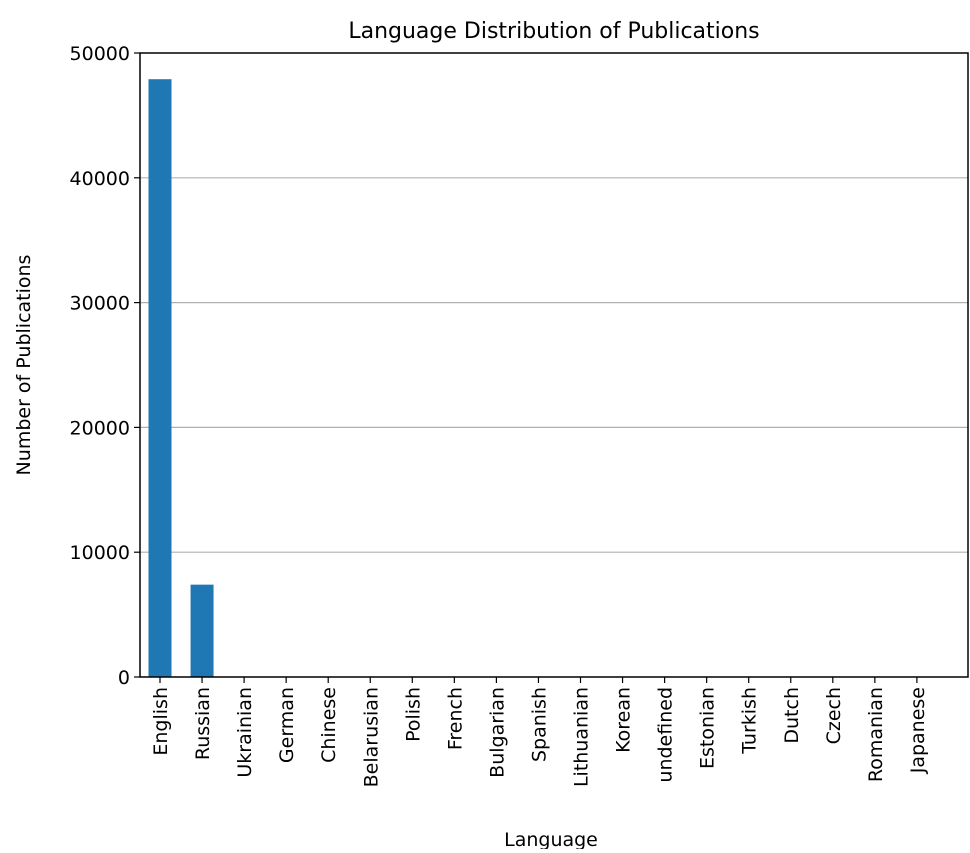 The image size is (970, 853). Describe the element at coordinates (161, 721) in the screenshot. I see `x-tick-label: English` at that location.